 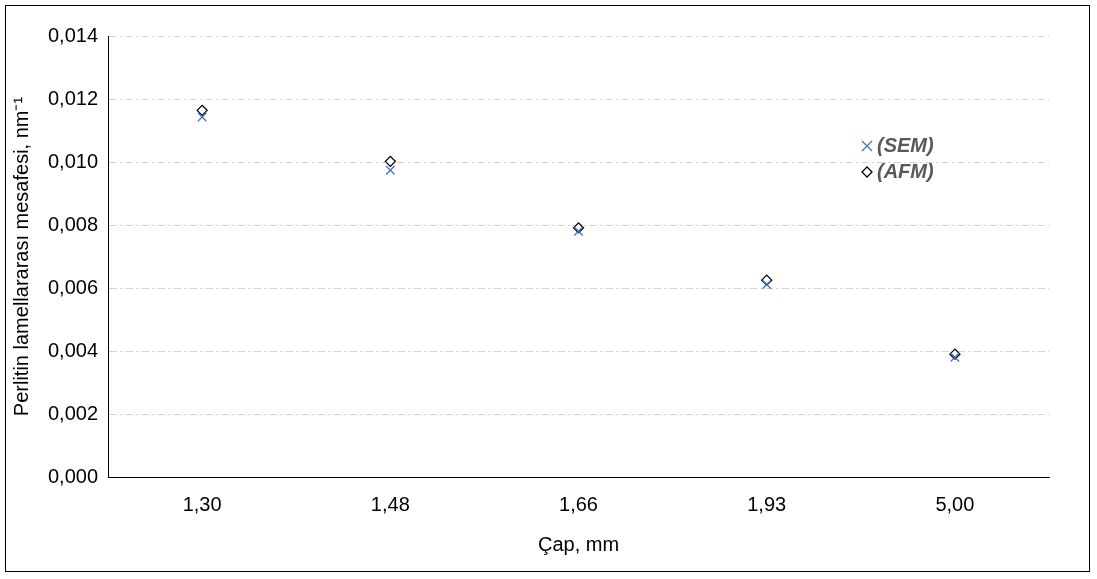 What do you see at coordinates (767, 503) in the screenshot?
I see `x-tick-label: 1,93` at bounding box center [767, 503].